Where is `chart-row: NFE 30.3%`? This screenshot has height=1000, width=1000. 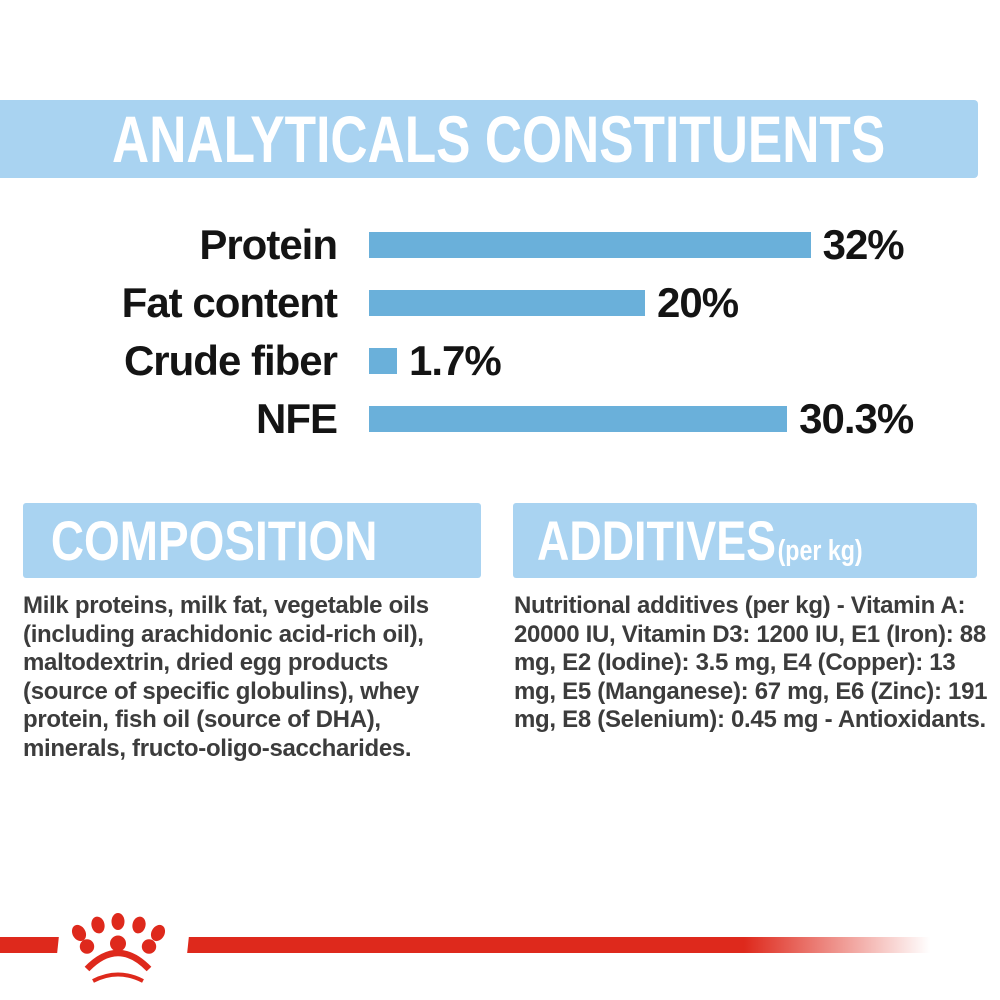
chart-row: NFE 30.3% is located at coordinates (500, 419).